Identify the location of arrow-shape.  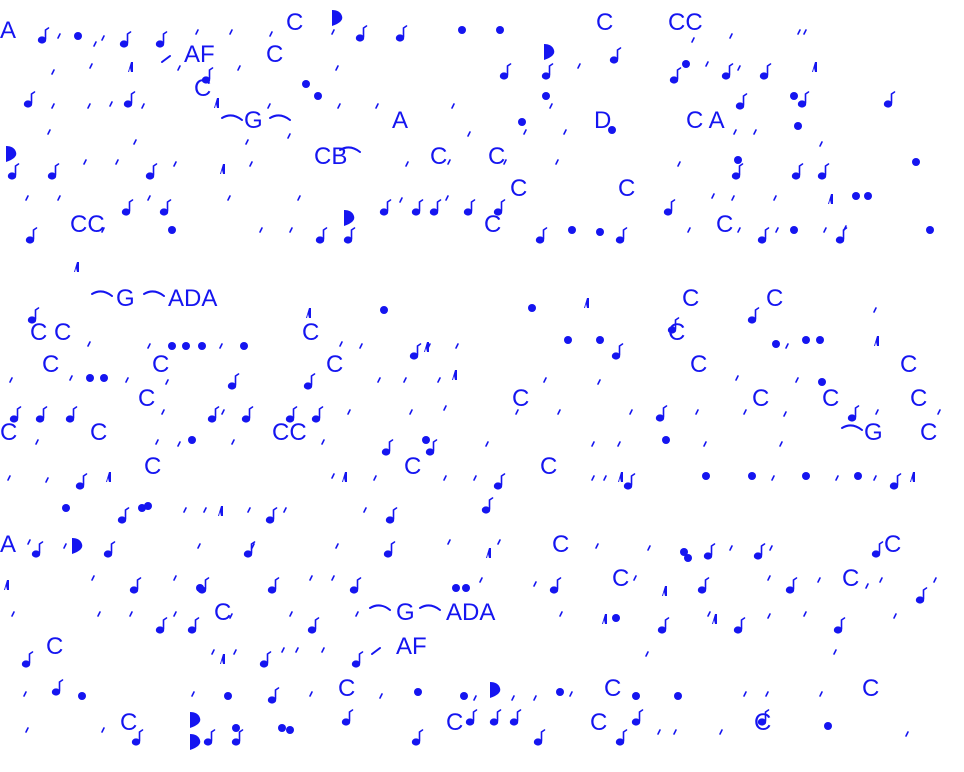
(232, 117).